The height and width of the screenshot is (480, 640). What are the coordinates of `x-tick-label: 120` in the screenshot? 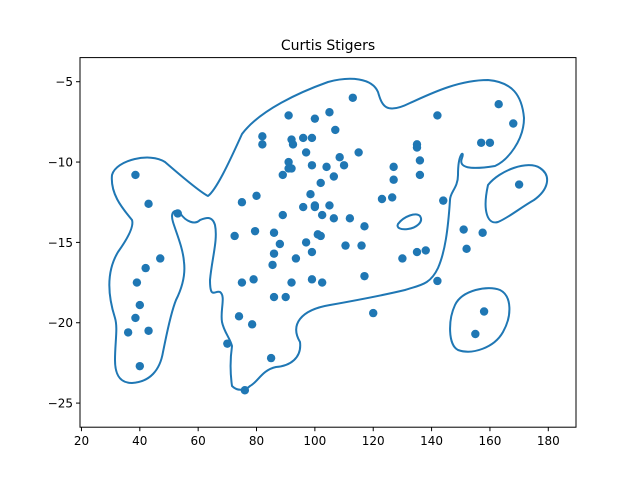 It's located at (373, 441).